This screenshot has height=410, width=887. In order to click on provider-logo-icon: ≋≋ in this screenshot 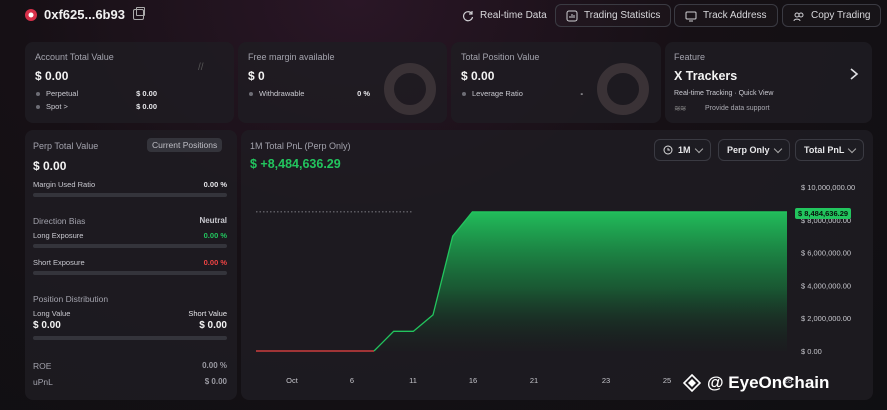, I will do `click(680, 108)`.